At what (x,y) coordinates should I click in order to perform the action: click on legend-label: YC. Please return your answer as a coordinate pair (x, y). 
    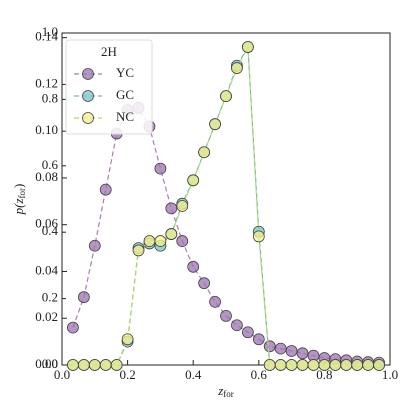
    Looking at the image, I should click on (125, 72).